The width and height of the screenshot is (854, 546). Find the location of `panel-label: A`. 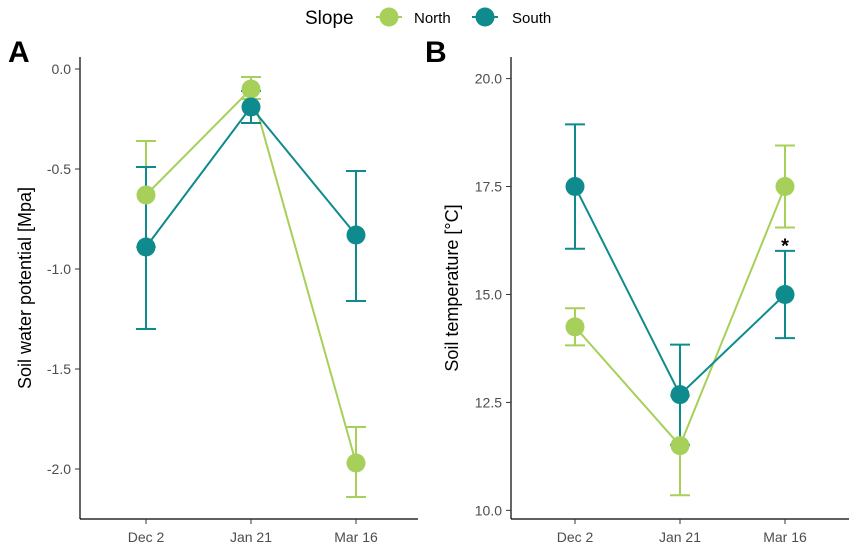

panel-label: A is located at coordinates (19, 52).